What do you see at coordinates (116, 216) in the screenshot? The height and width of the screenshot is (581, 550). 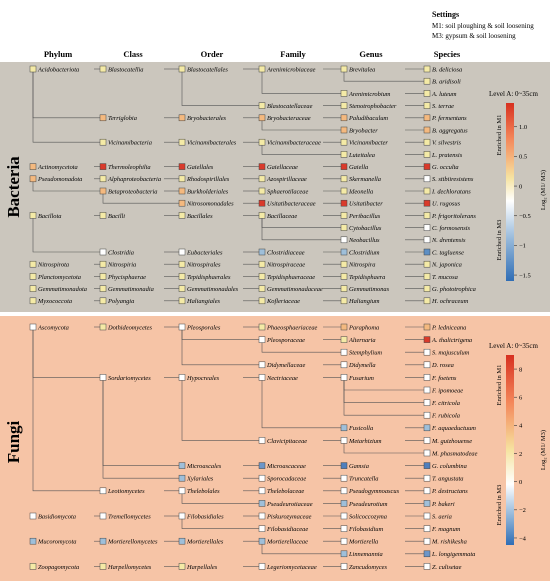 I see `class-label: Bacilli` at bounding box center [116, 216].